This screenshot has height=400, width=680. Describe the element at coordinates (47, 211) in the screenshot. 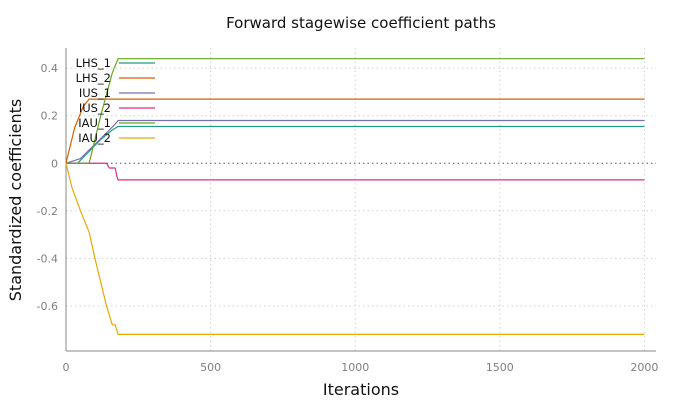

I see `y-tick-label: -0.2` at that location.